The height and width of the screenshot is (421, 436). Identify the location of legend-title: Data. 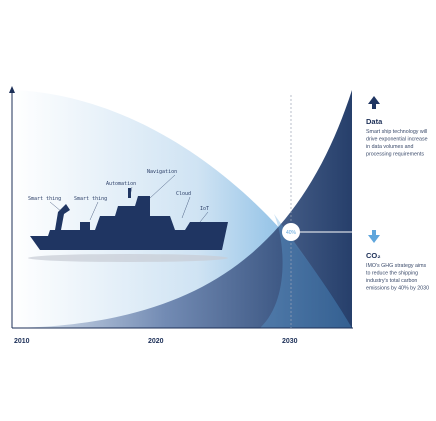
(374, 121).